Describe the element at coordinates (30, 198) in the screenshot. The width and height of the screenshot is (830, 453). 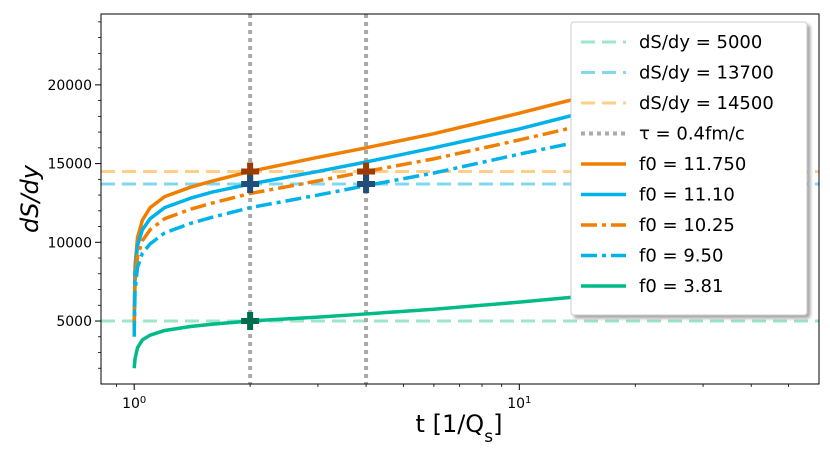
I see `y-axis-label: dS/dy` at that location.